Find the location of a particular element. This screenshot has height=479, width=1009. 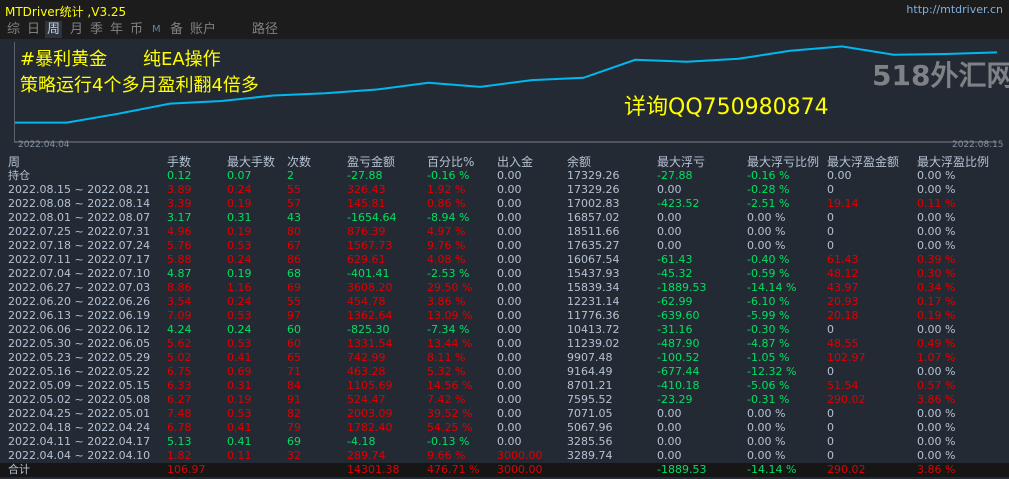

cell-1: 6.78 is located at coordinates (179, 427).